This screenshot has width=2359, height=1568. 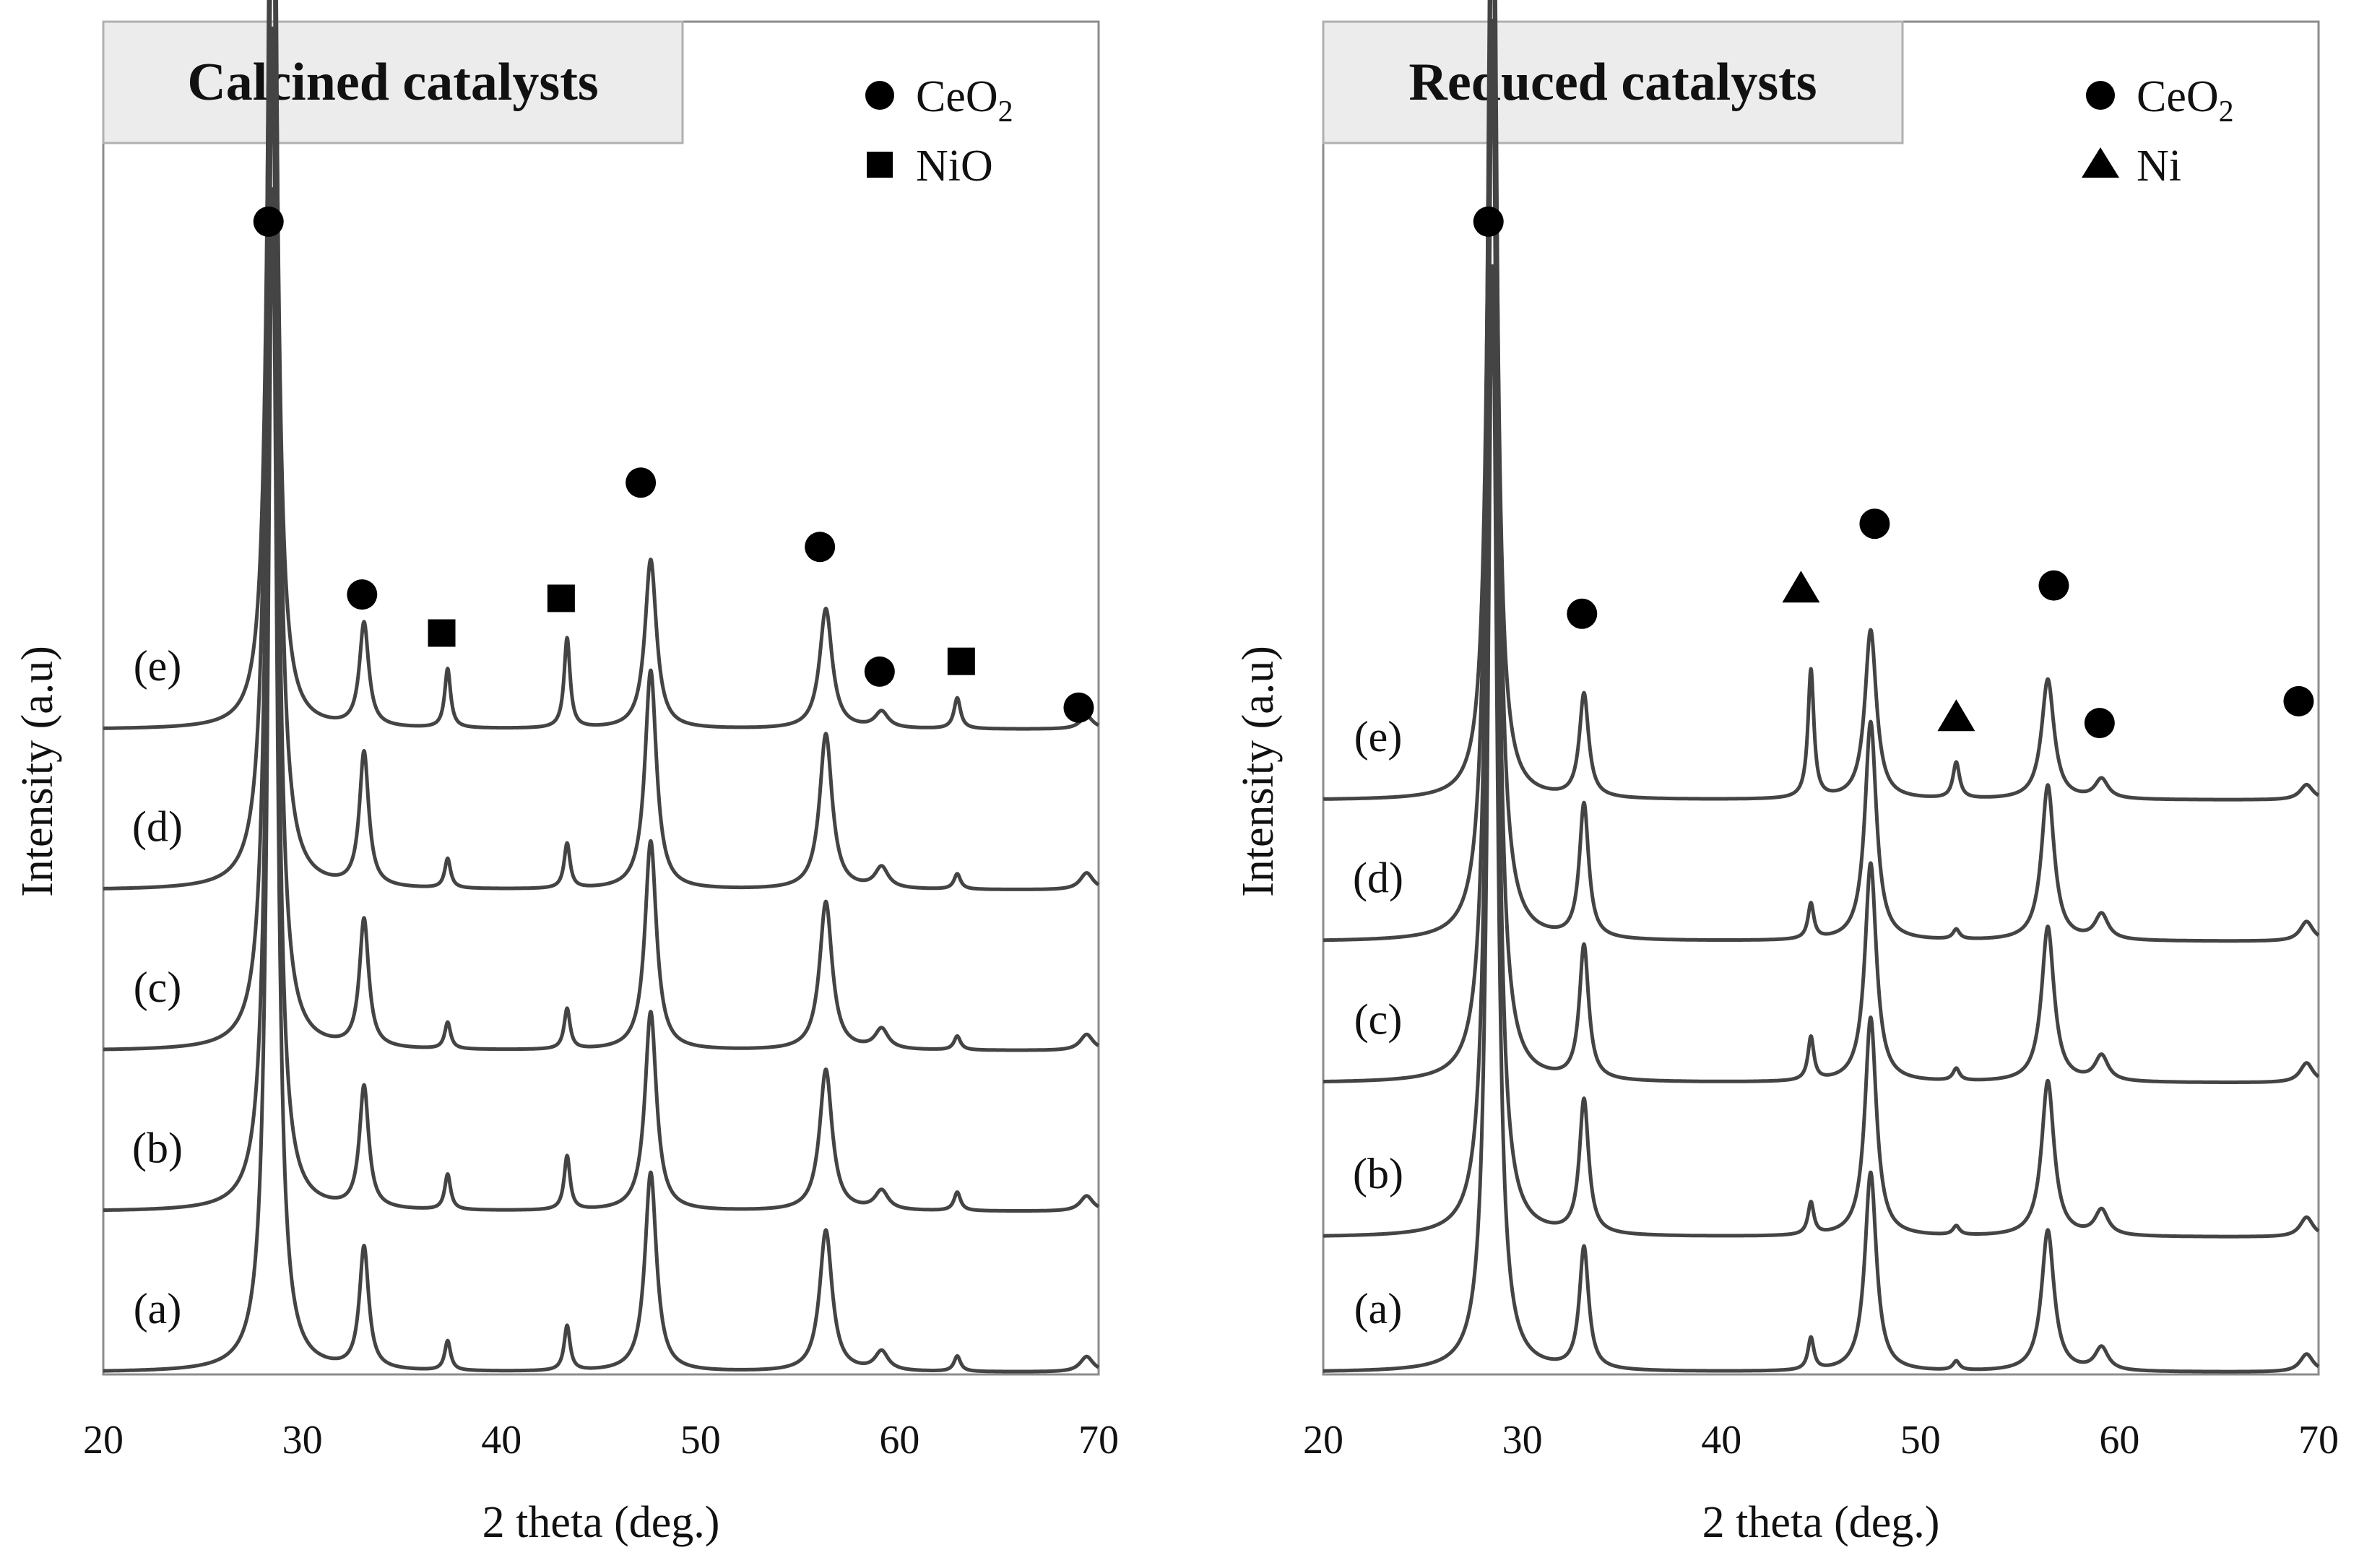 I want to click on legend-square-marker, so click(x=880, y=165).